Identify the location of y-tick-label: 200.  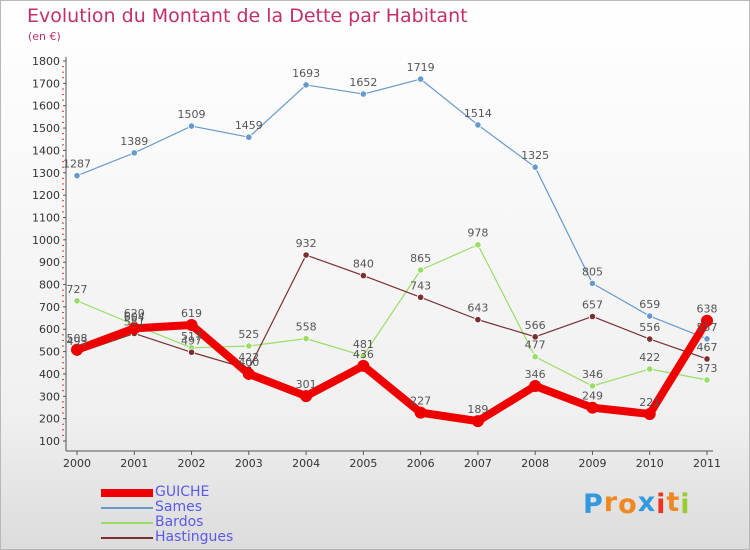
(49, 419).